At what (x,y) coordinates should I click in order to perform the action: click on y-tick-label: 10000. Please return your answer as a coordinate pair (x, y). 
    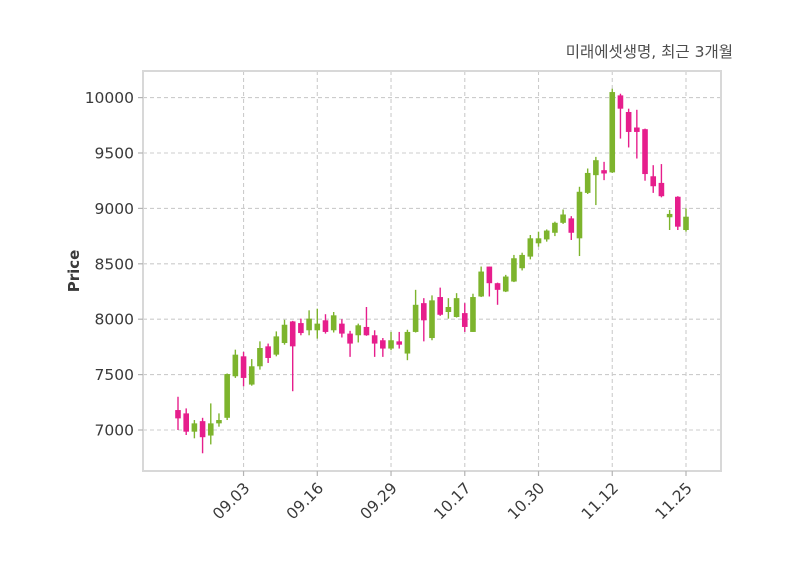
    Looking at the image, I should click on (109, 98).